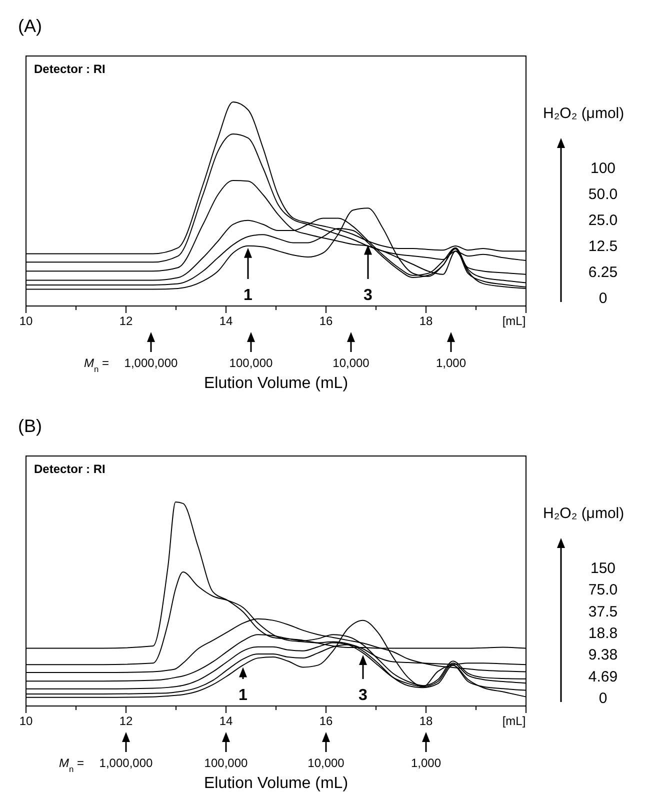 The width and height of the screenshot is (653, 803). I want to click on chart-title: (A), so click(30, 26).